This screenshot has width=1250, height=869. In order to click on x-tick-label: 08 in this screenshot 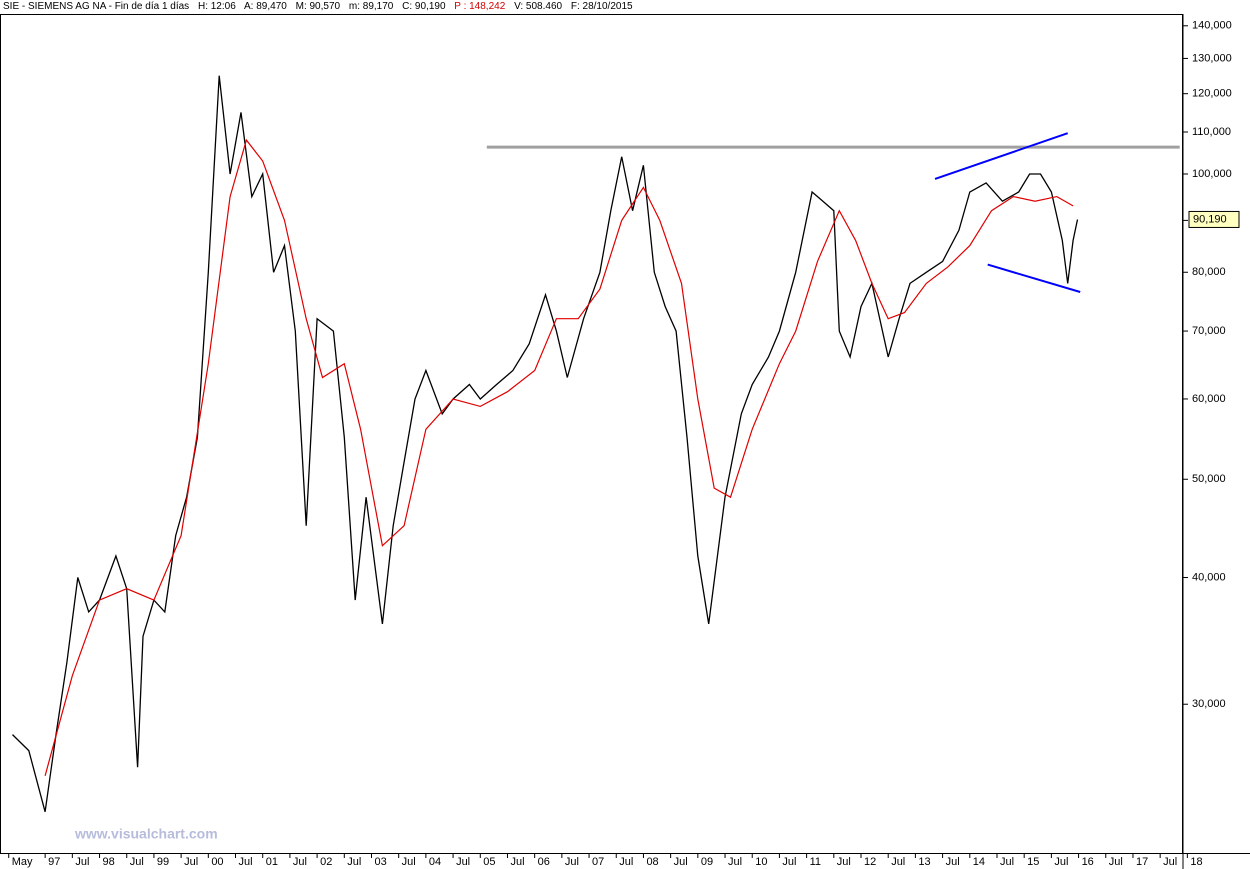, I will do `click(652, 862)`.